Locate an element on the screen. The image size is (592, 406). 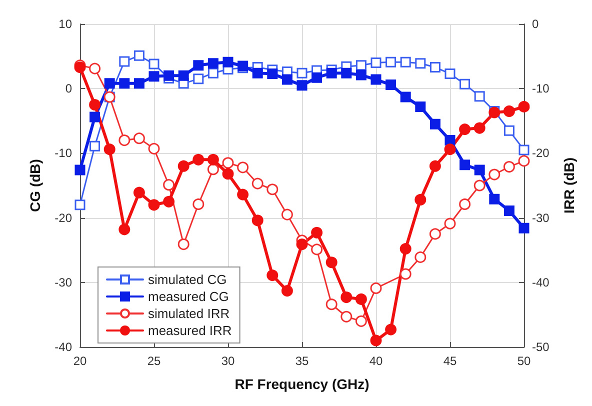
y-axis-title: CG (dB) is located at coordinates (35, 185).